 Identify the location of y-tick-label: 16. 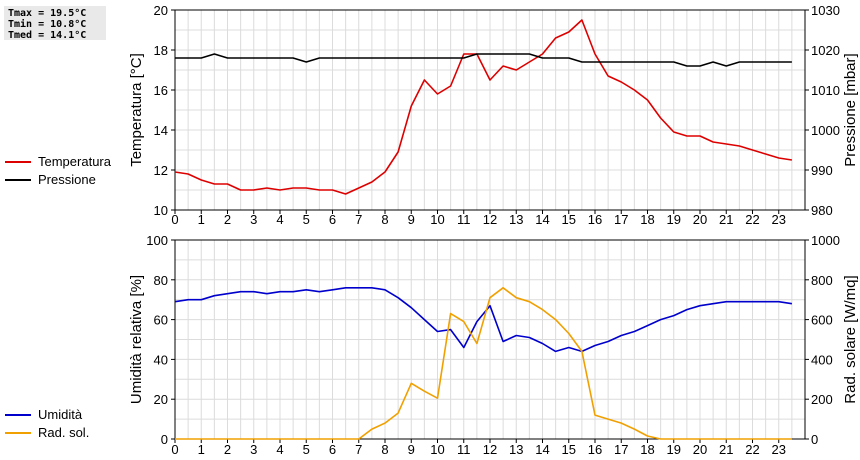
(161, 90).